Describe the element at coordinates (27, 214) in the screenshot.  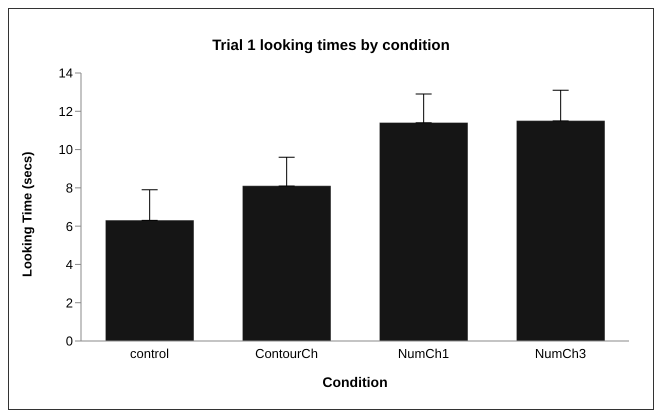
I see `y-axis-title: Looking Time (secs)` at that location.